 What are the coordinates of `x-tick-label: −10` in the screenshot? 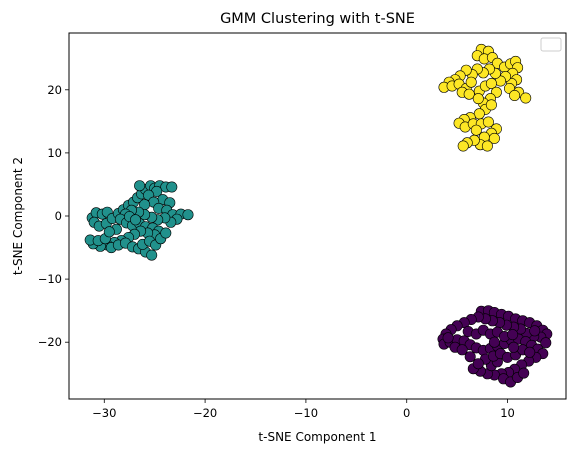 It's located at (306, 413).